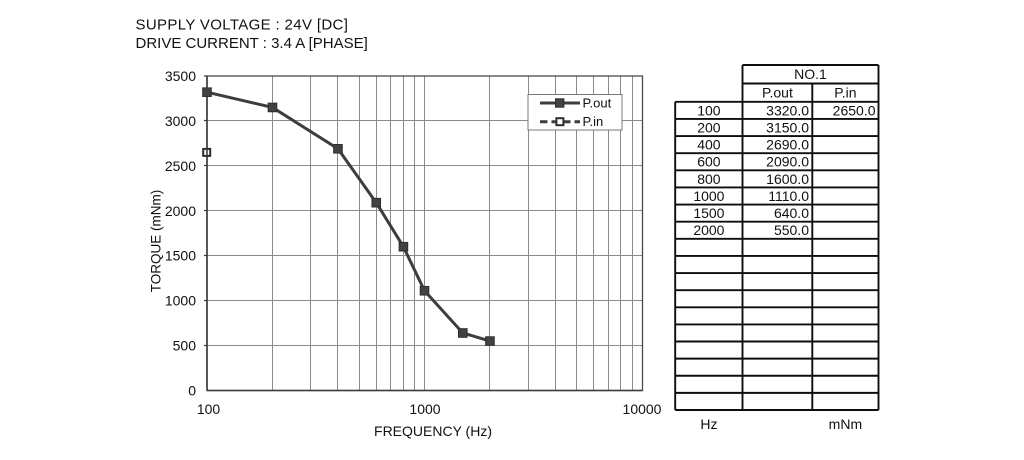  What do you see at coordinates (185, 346) in the screenshot?
I see `svg-text: 500` at bounding box center [185, 346].